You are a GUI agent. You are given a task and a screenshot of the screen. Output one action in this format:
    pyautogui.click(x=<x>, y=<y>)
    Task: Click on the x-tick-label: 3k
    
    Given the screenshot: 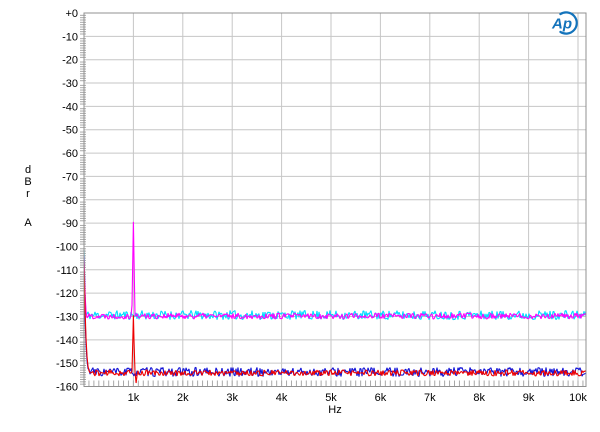 What is the action you would take?
    pyautogui.click(x=232, y=398)
    